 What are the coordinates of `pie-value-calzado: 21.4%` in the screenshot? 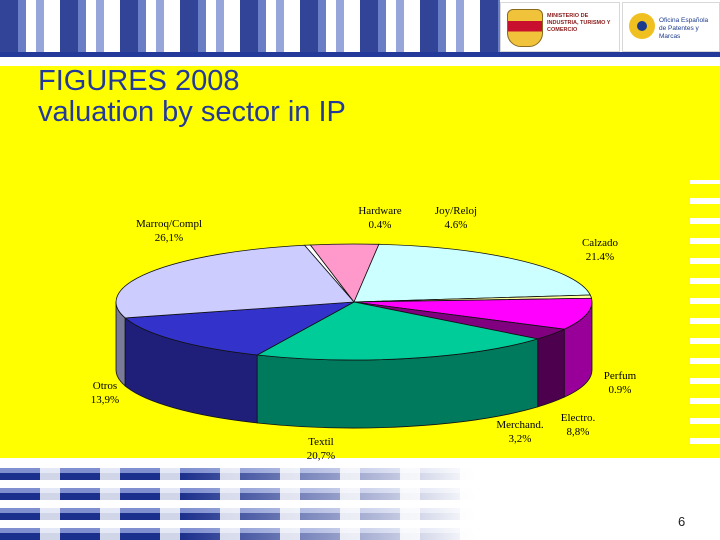 It's located at (600, 257).